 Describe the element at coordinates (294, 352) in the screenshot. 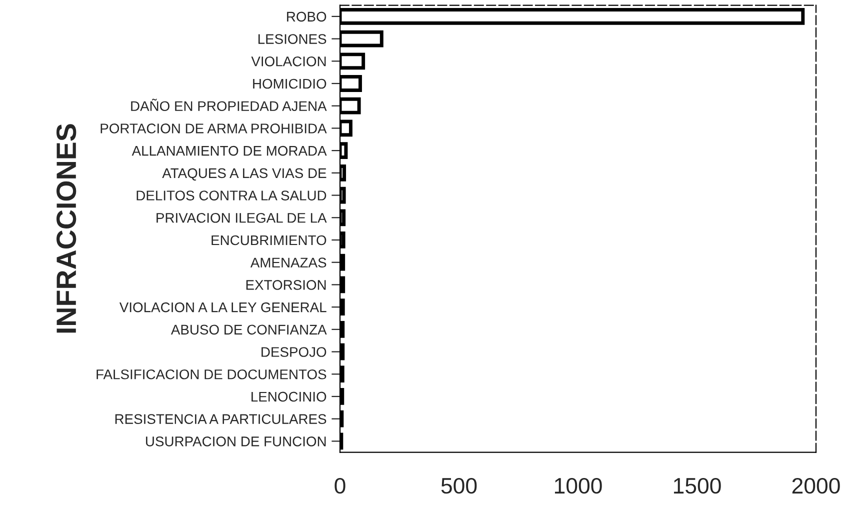

I see `y-tick-label: DESPOJO` at that location.